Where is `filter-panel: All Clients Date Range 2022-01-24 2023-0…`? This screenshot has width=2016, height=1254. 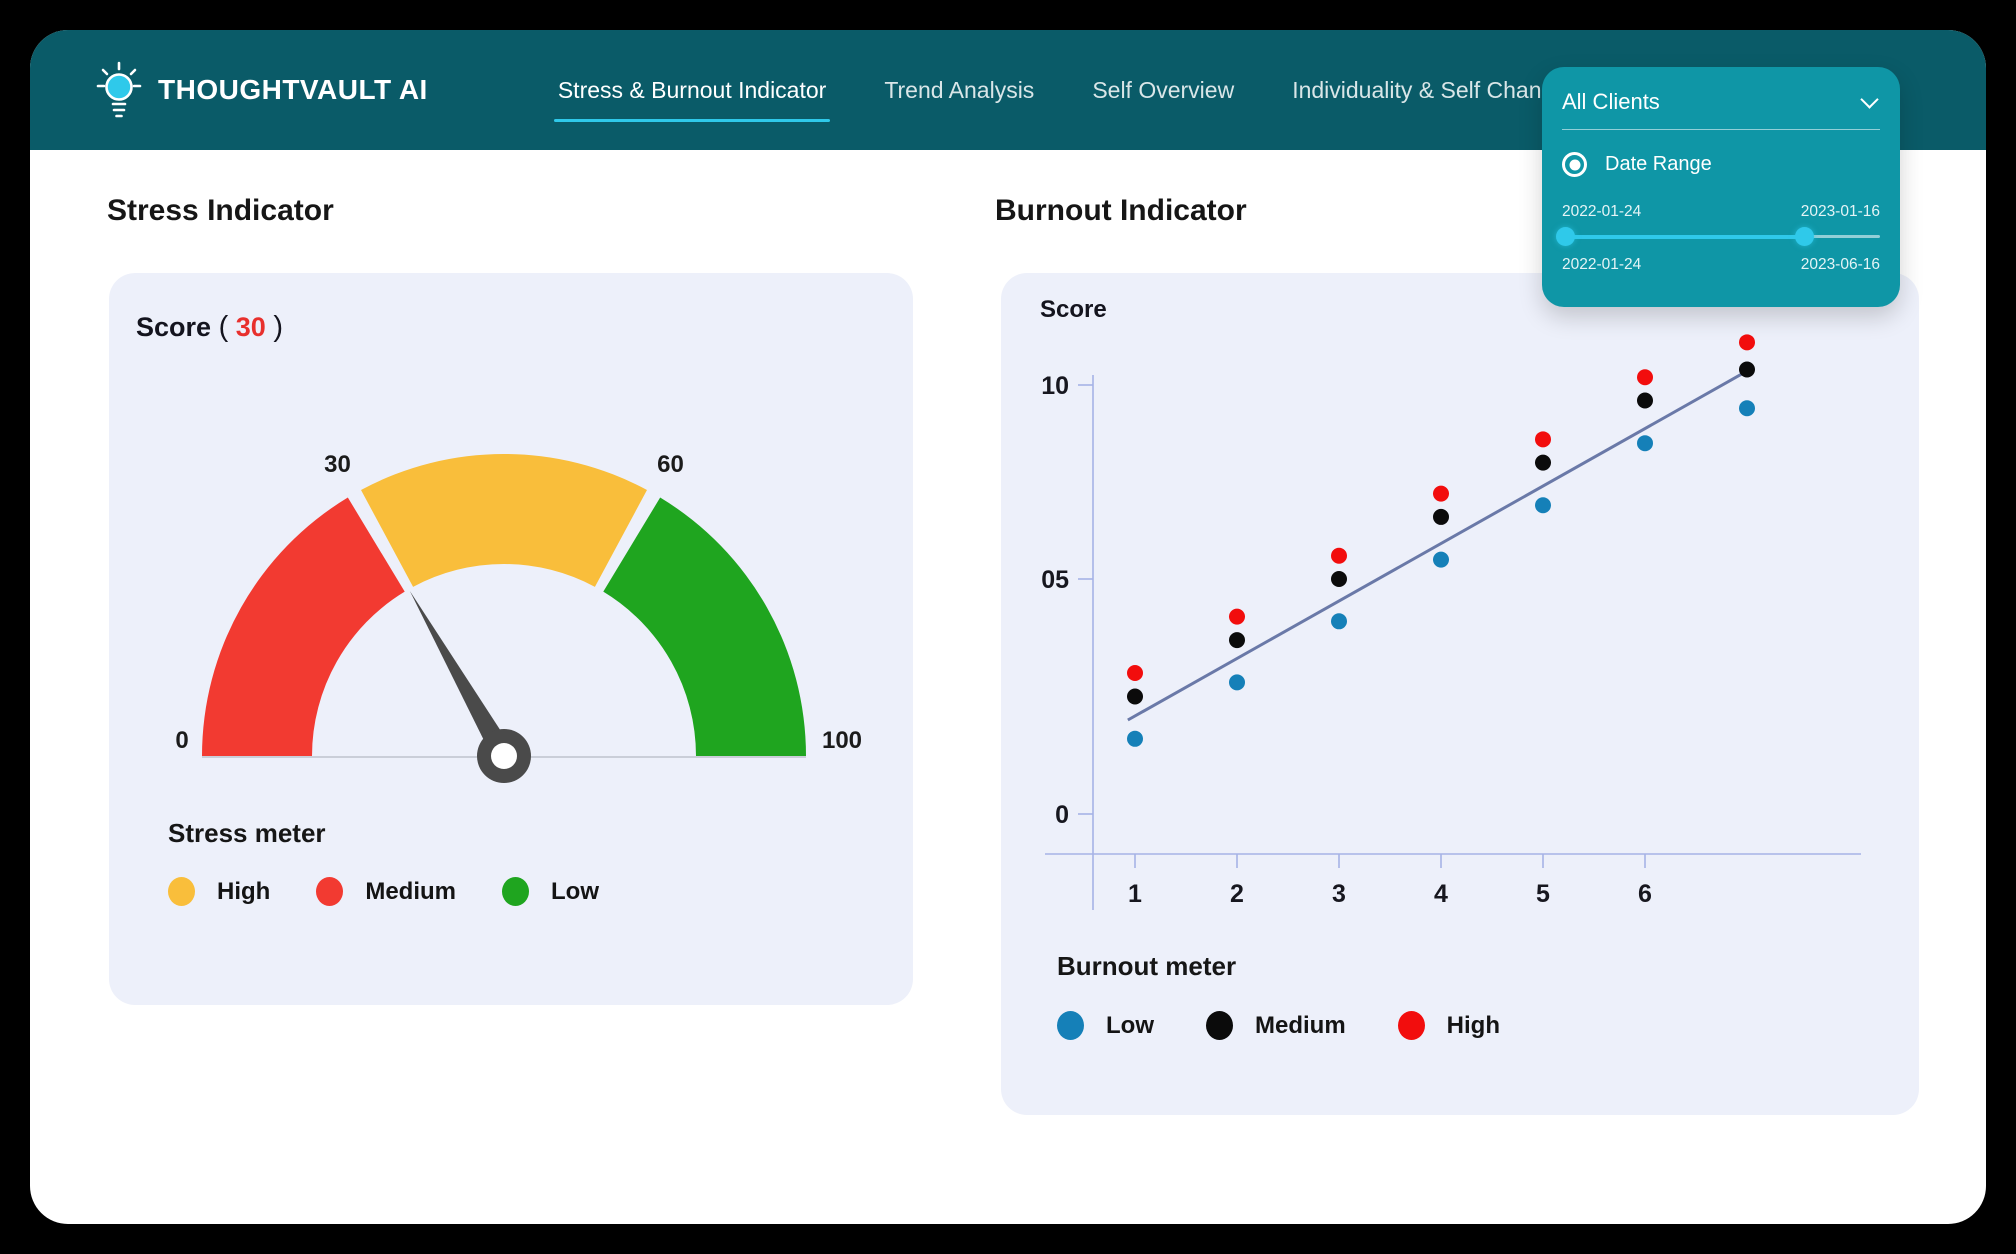
filter-panel: All Clients Date Range 2022-01-24 2023-0… is located at coordinates (1721, 187).